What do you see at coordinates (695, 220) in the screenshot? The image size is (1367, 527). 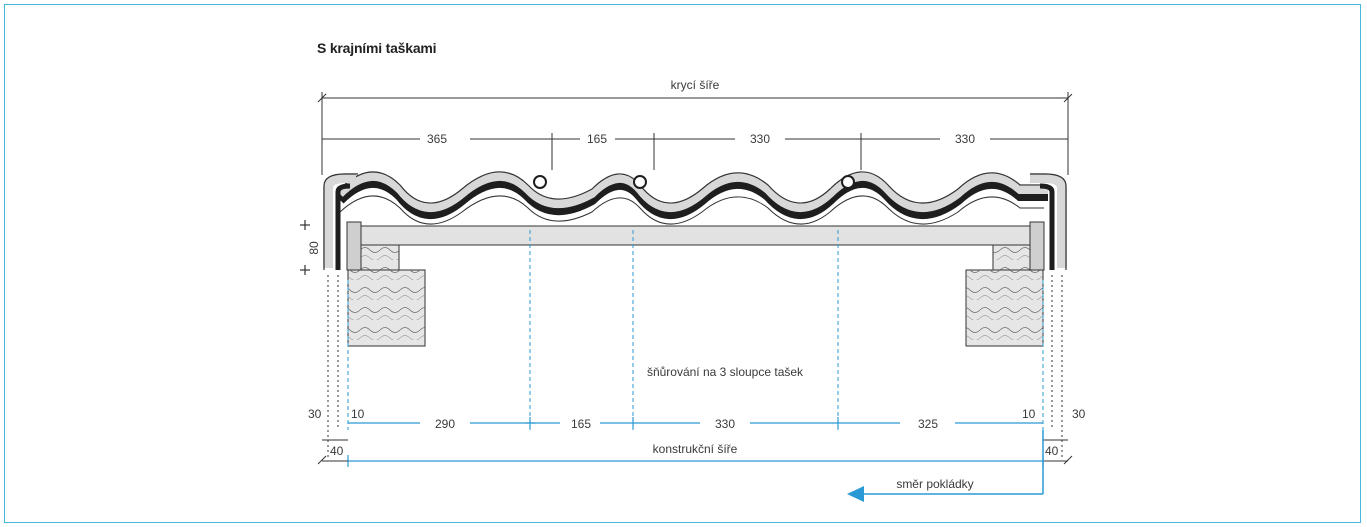 I see `roof-tiles` at bounding box center [695, 220].